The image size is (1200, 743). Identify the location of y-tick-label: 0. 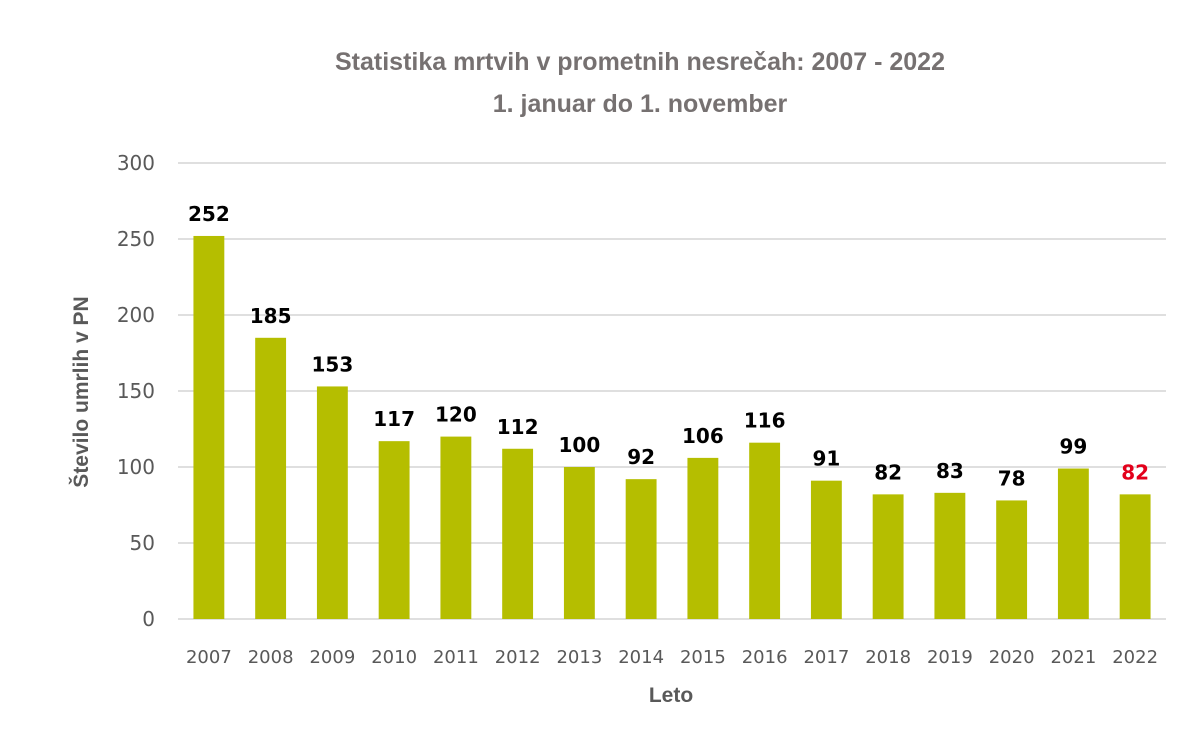
(148, 619).